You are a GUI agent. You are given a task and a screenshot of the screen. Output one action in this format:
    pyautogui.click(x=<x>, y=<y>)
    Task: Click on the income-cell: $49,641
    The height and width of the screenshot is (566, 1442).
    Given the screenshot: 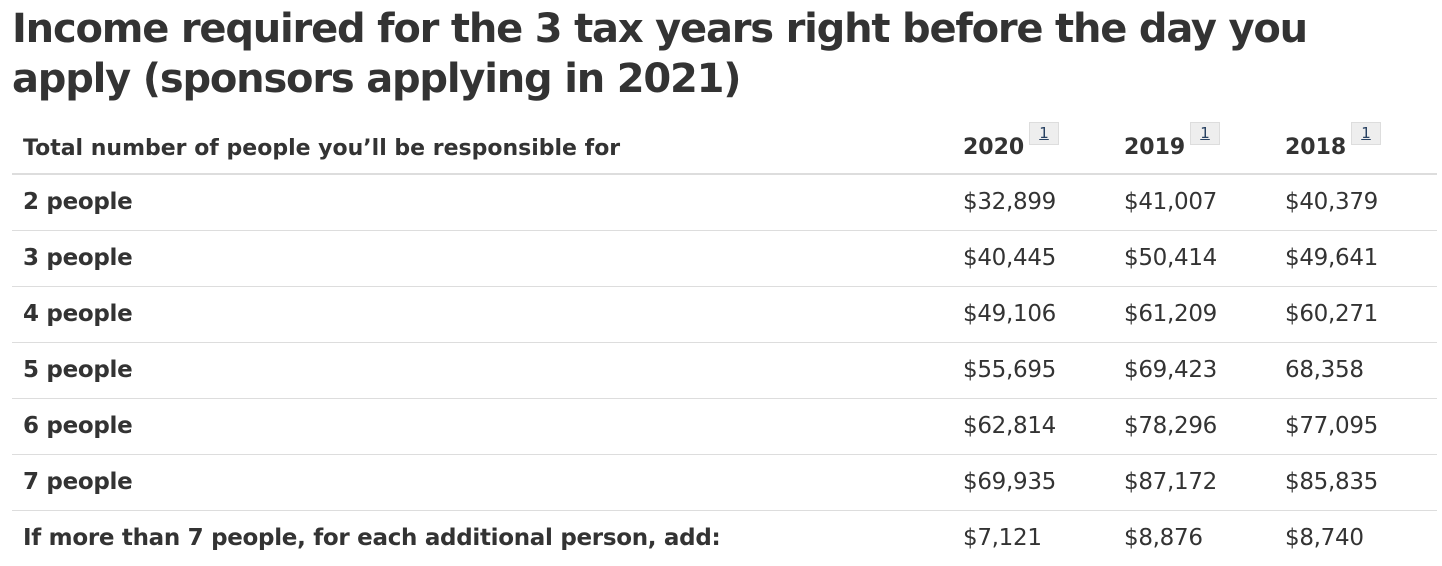 What is the action you would take?
    pyautogui.click(x=1355, y=258)
    